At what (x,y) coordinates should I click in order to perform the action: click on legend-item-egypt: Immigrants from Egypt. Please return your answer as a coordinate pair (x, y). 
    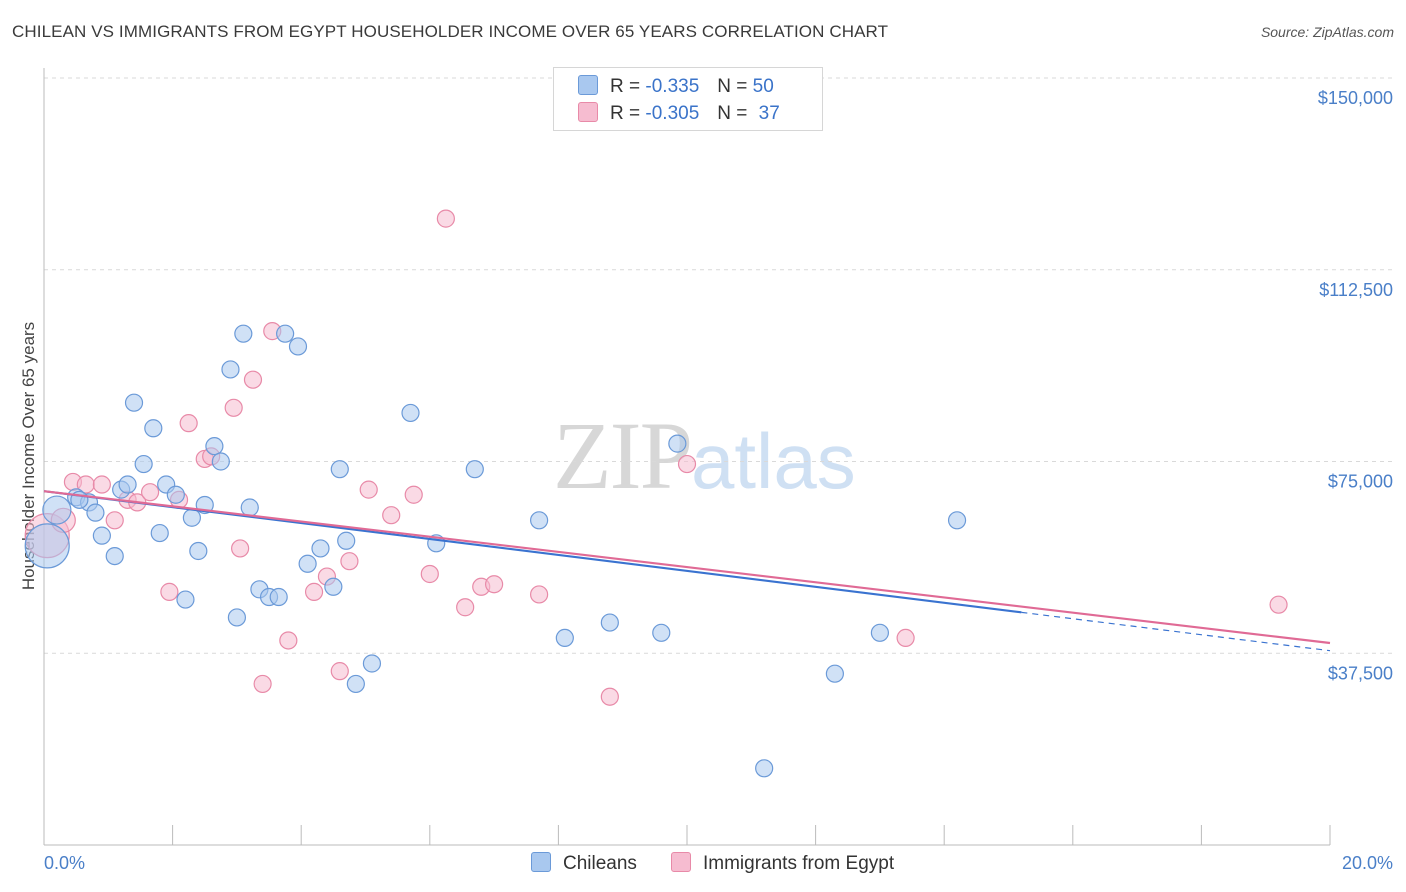
    Looking at the image, I should click on (782, 863).